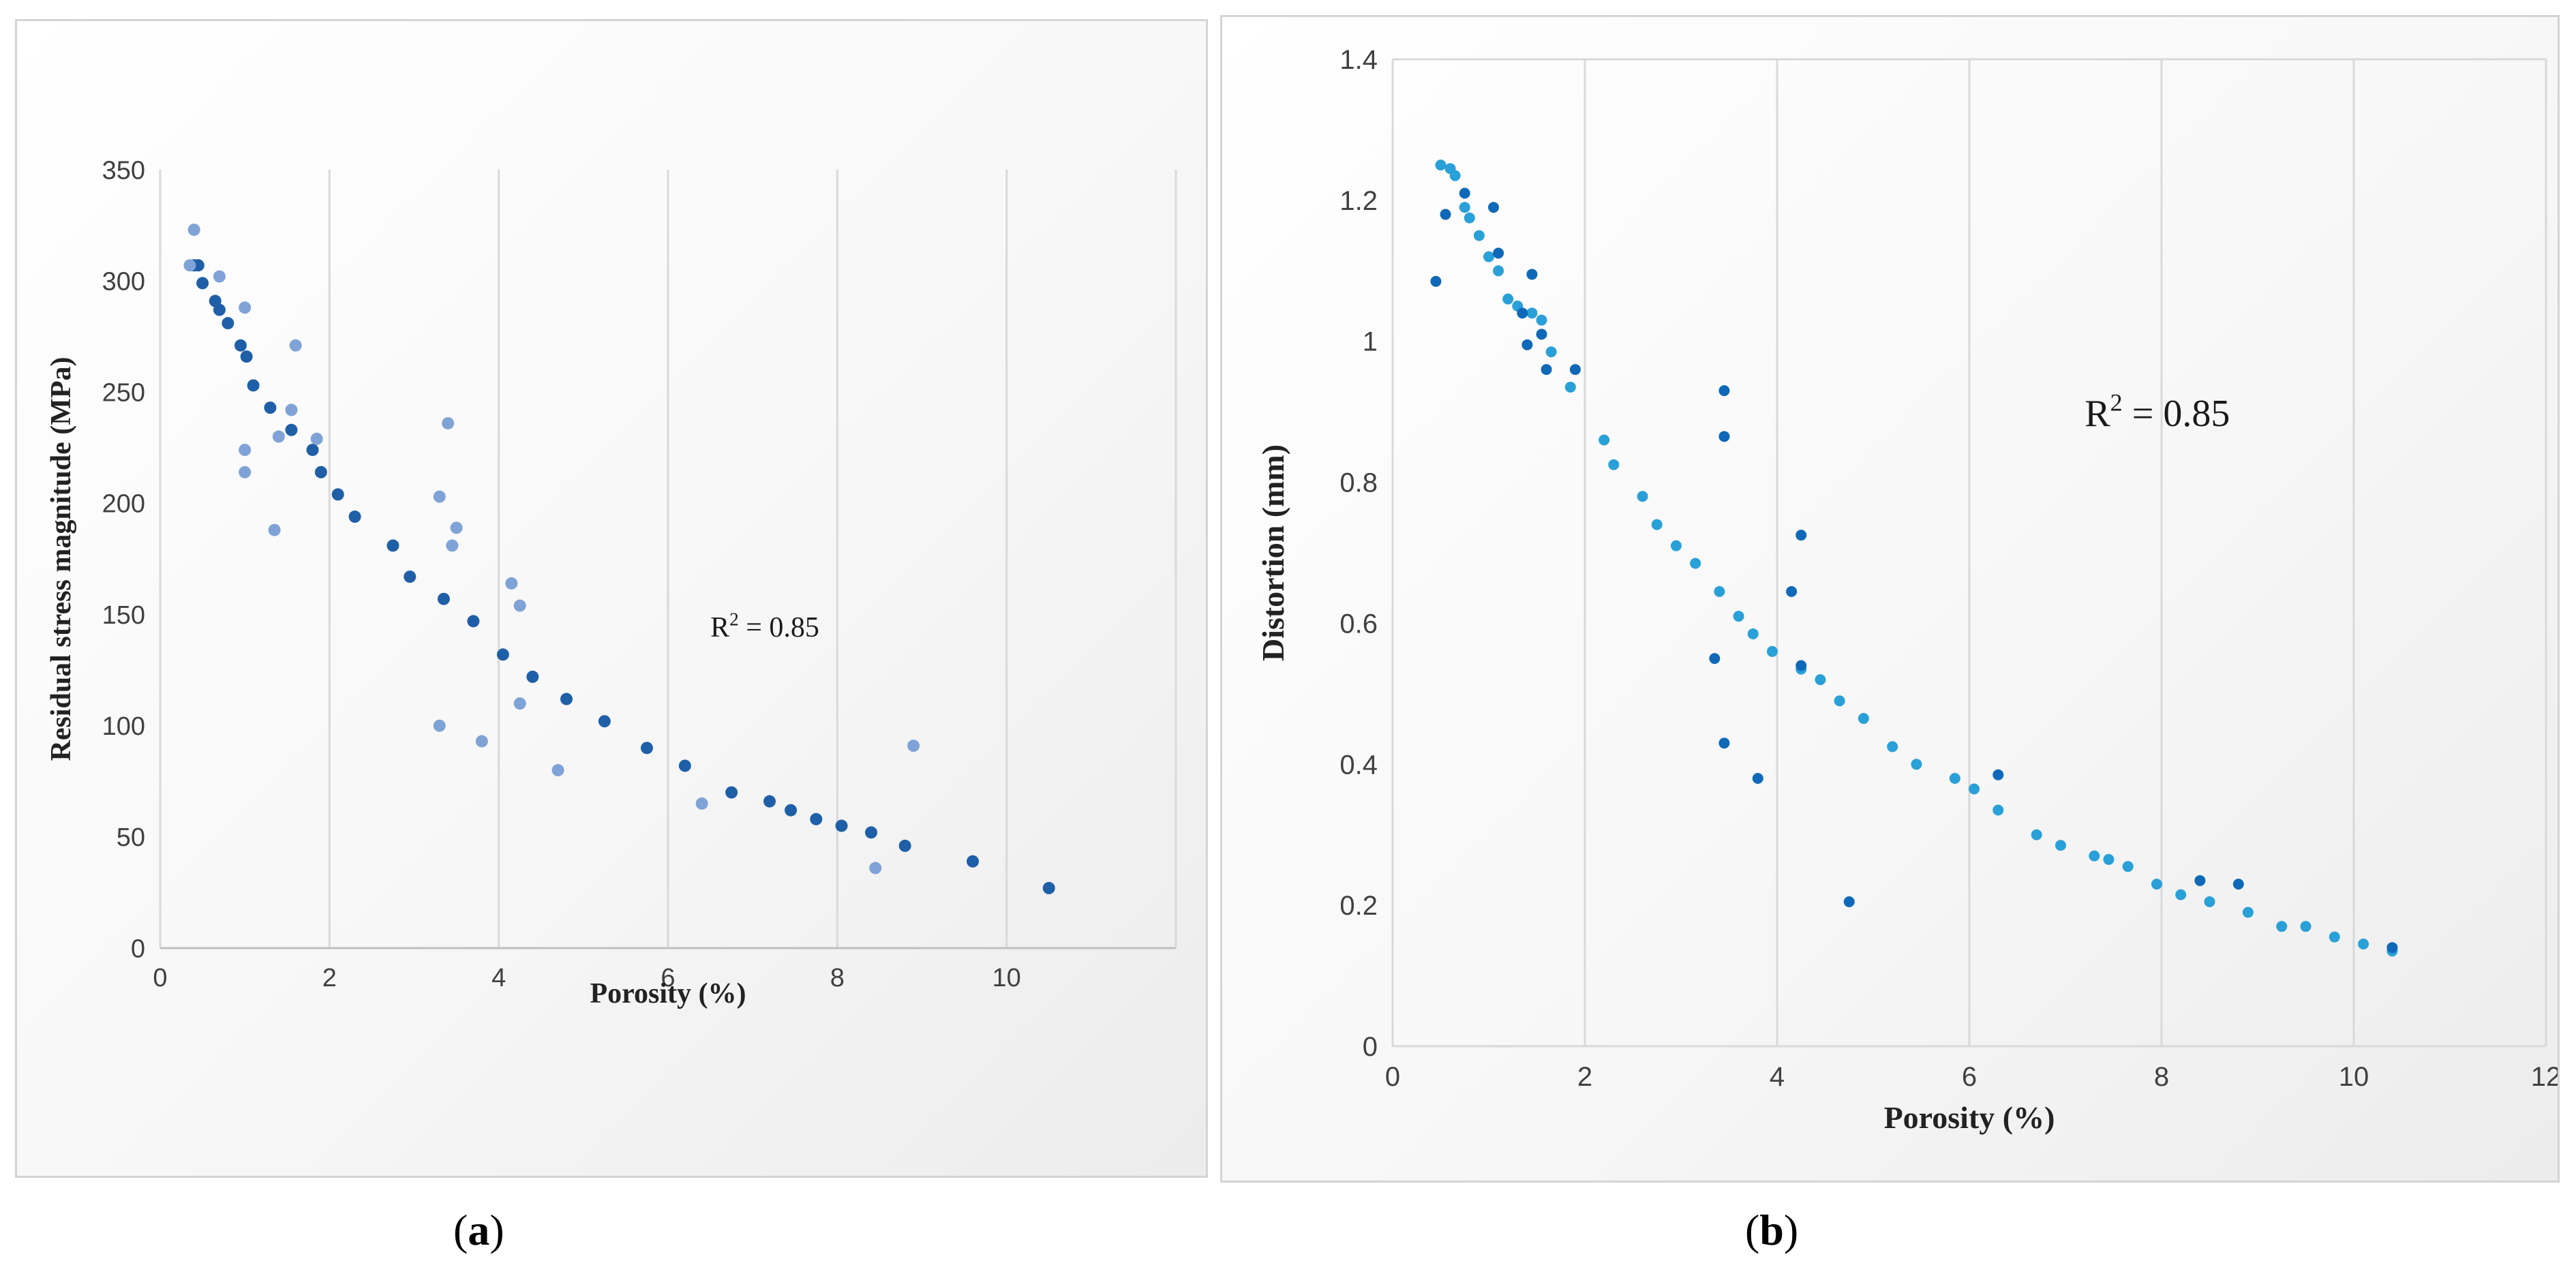 The width and height of the screenshot is (2576, 1278). Describe the element at coordinates (123, 281) in the screenshot. I see `y-tick-label: 300` at that location.